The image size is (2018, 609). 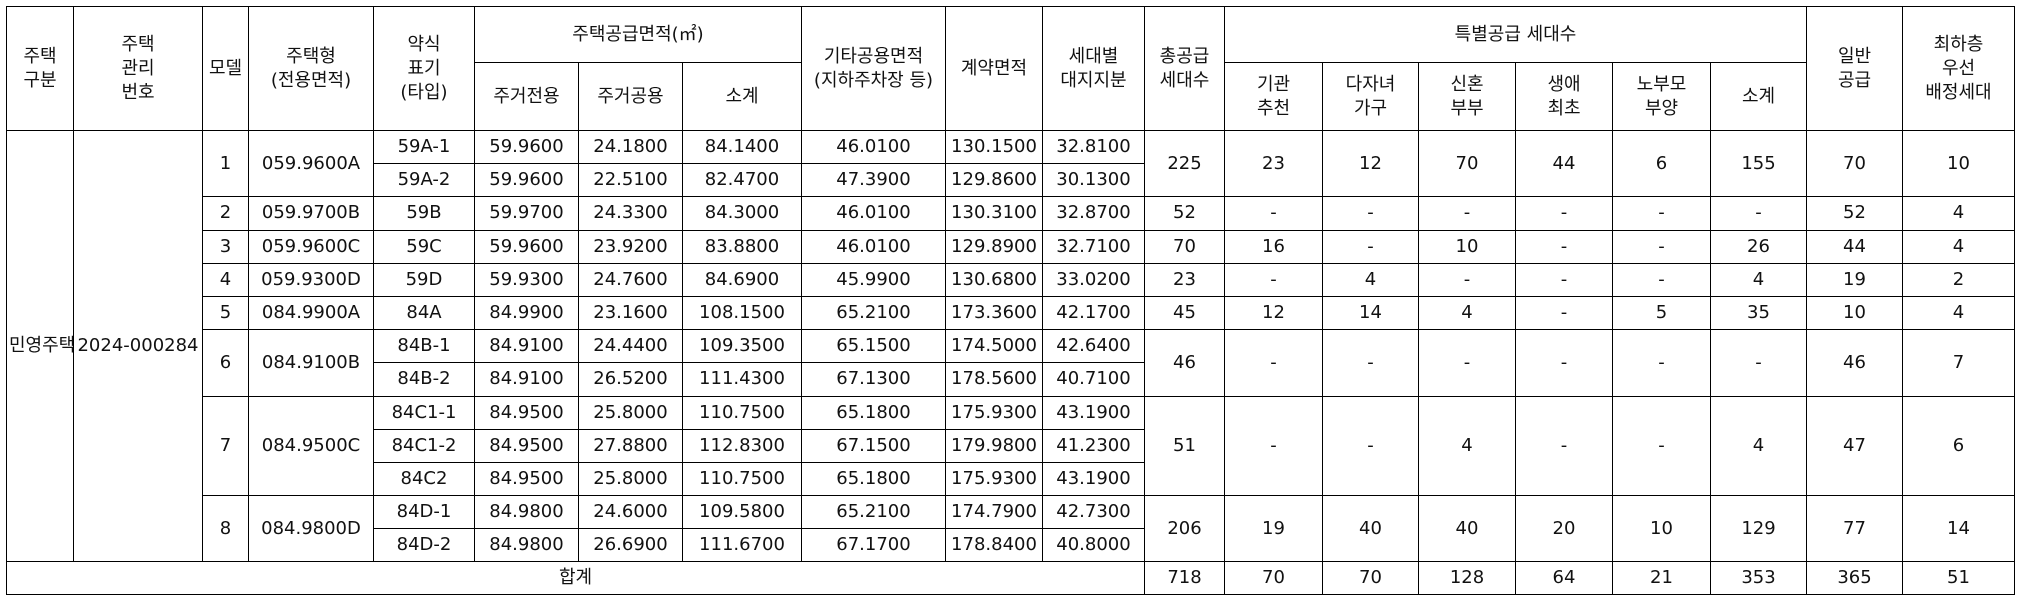 What do you see at coordinates (225, 279) in the screenshot?
I see `model-cell: 4` at bounding box center [225, 279].